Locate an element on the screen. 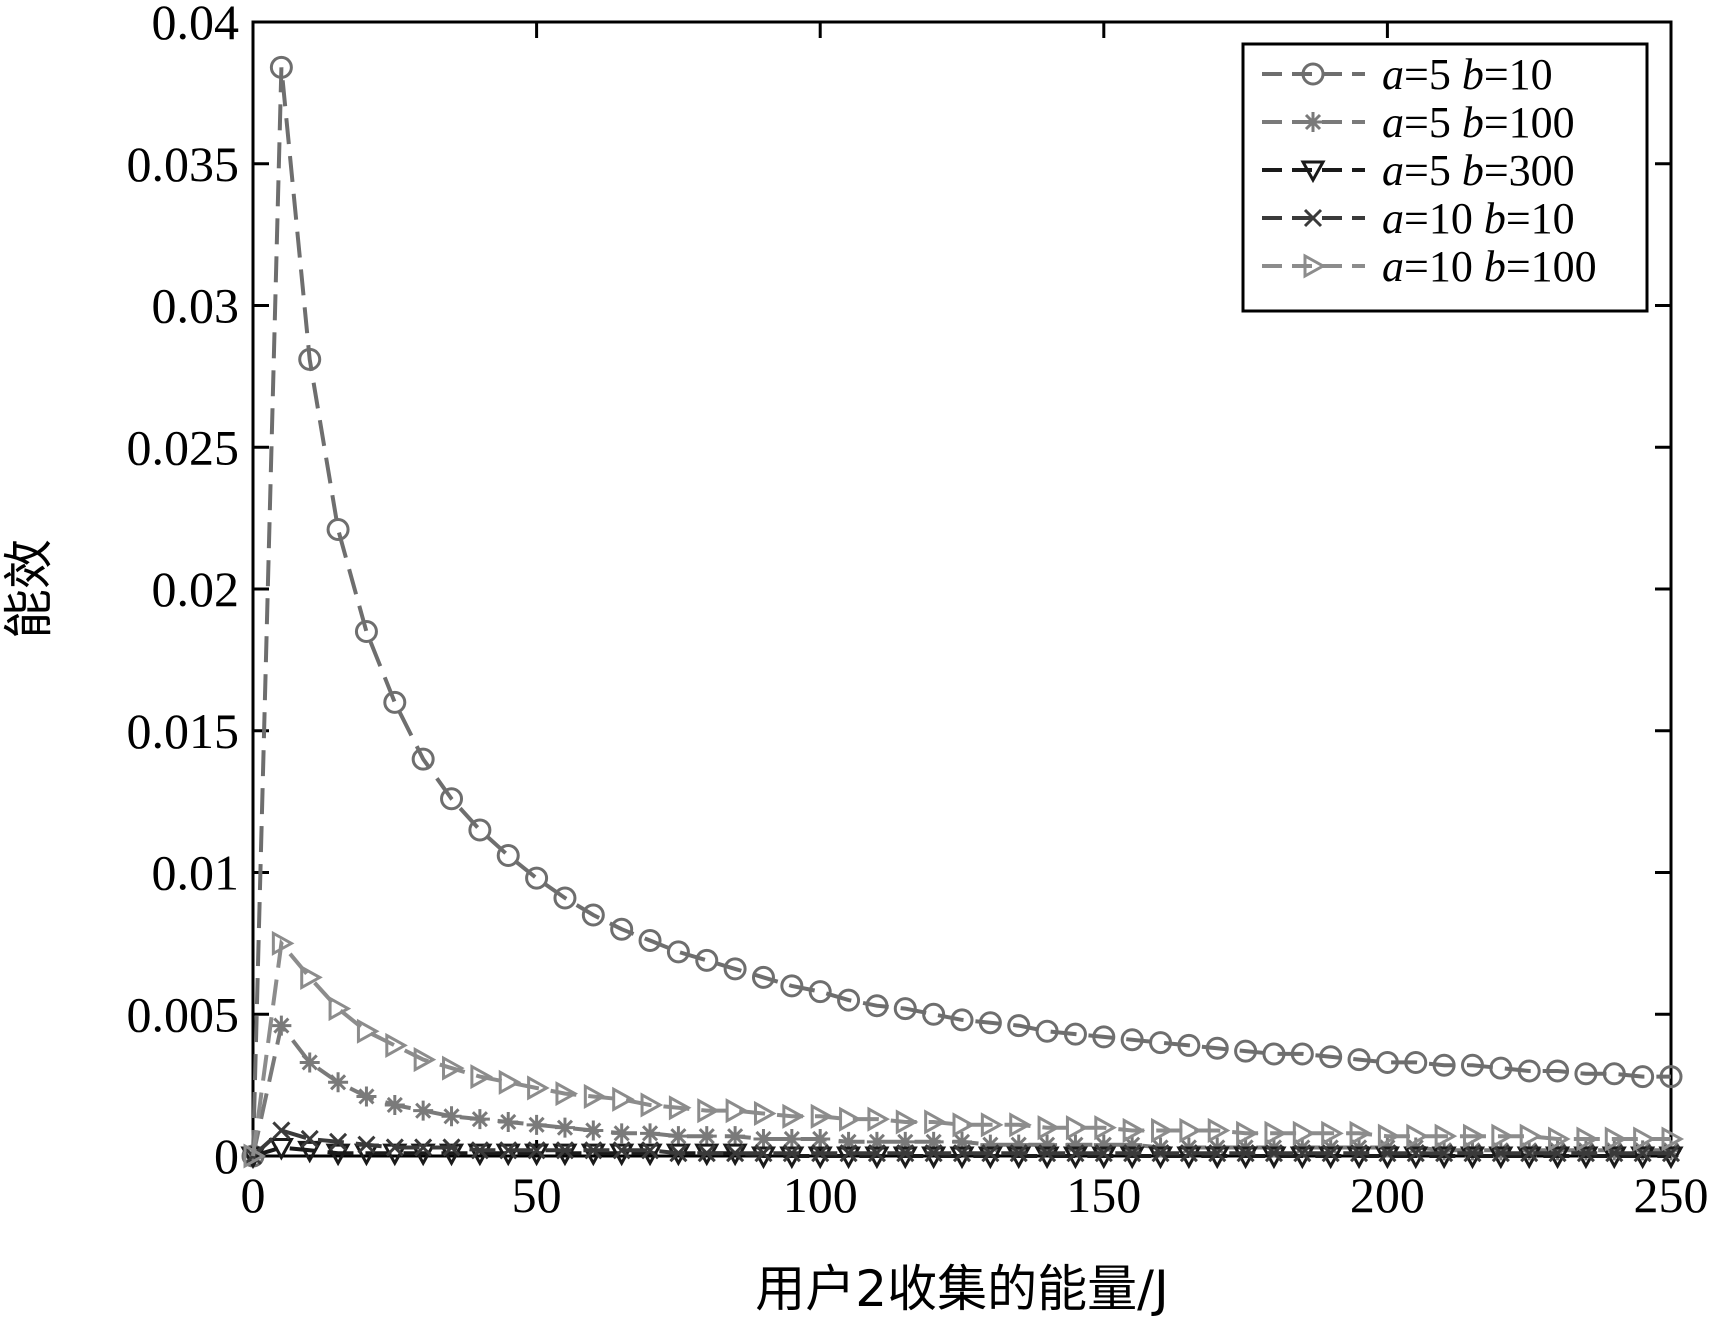 The height and width of the screenshot is (1321, 1716). legend-label-part: =5 is located at coordinates (1433, 170).